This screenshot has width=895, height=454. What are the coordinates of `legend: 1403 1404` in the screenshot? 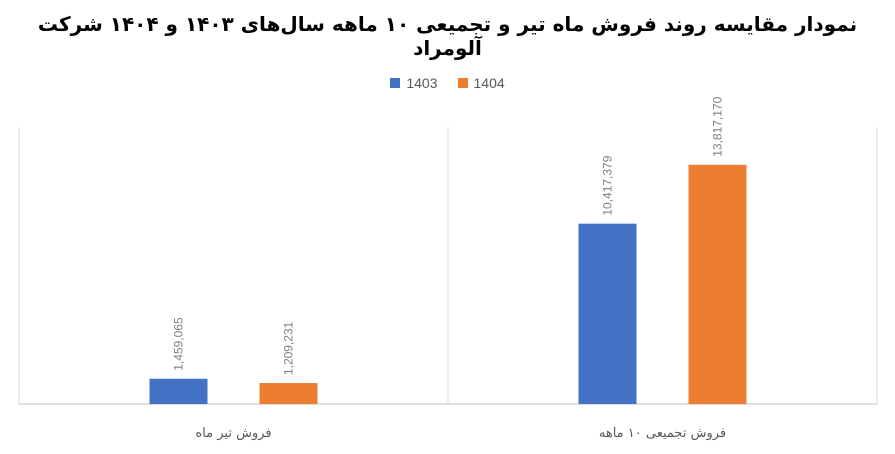 It's located at (447, 83).